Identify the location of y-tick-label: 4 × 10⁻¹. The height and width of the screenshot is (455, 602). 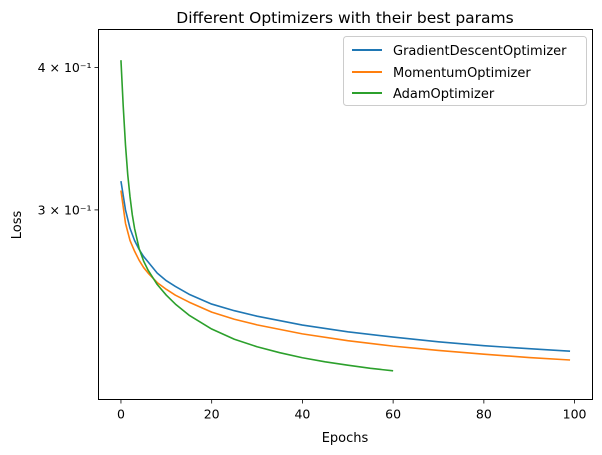
(65, 67).